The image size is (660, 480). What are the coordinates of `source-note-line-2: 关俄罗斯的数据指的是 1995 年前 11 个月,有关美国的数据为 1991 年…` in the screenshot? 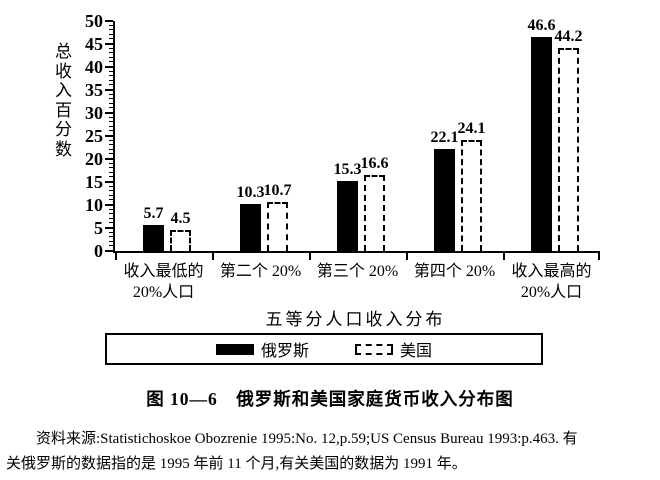 It's located at (236, 464).